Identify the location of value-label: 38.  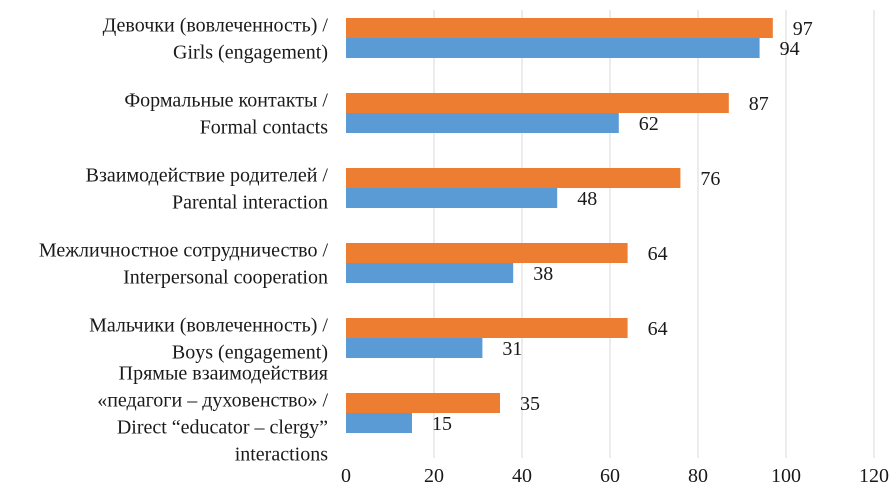
(543, 274).